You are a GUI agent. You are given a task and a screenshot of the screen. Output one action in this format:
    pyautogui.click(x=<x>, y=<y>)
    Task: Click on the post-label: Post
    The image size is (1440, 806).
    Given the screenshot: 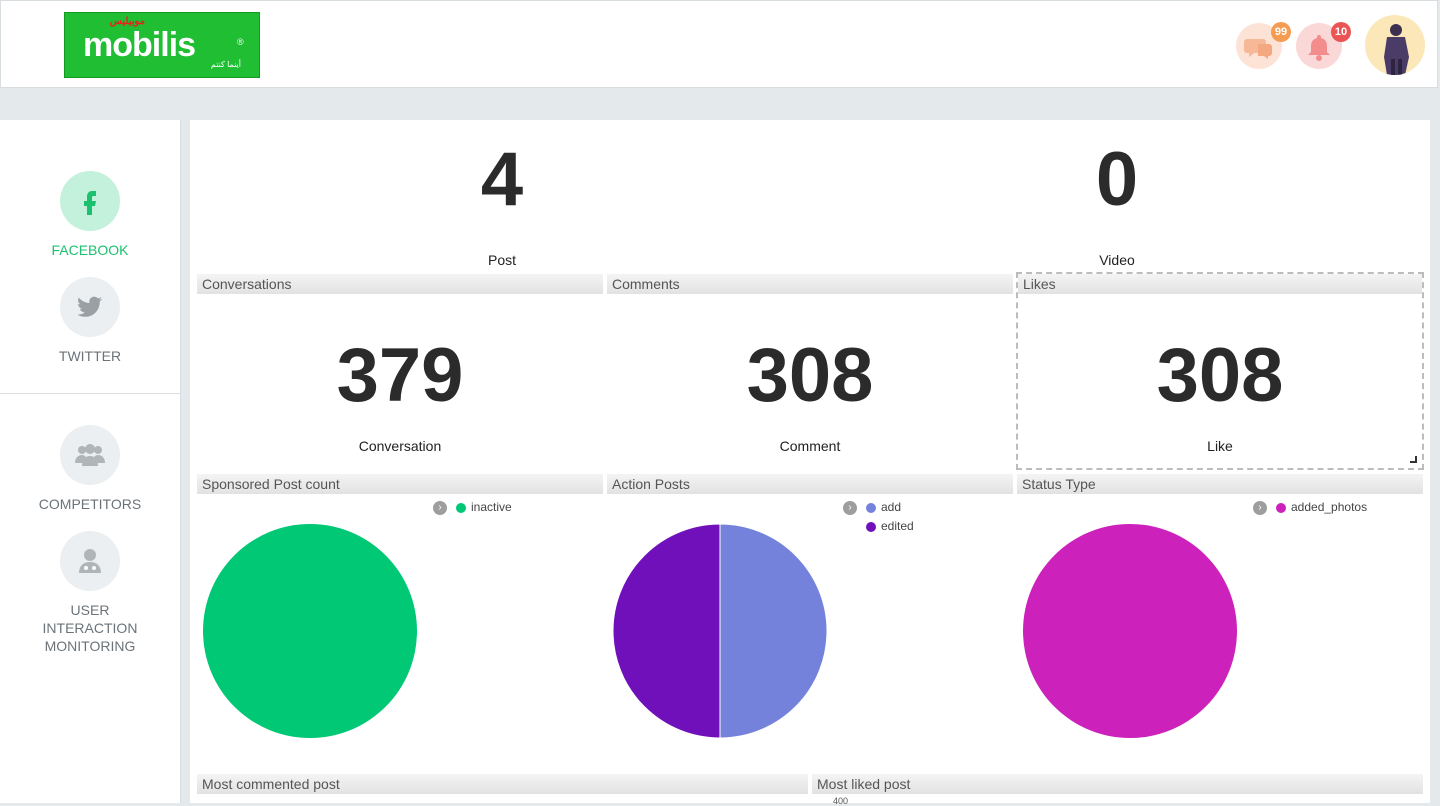 What is the action you would take?
    pyautogui.click(x=501, y=260)
    